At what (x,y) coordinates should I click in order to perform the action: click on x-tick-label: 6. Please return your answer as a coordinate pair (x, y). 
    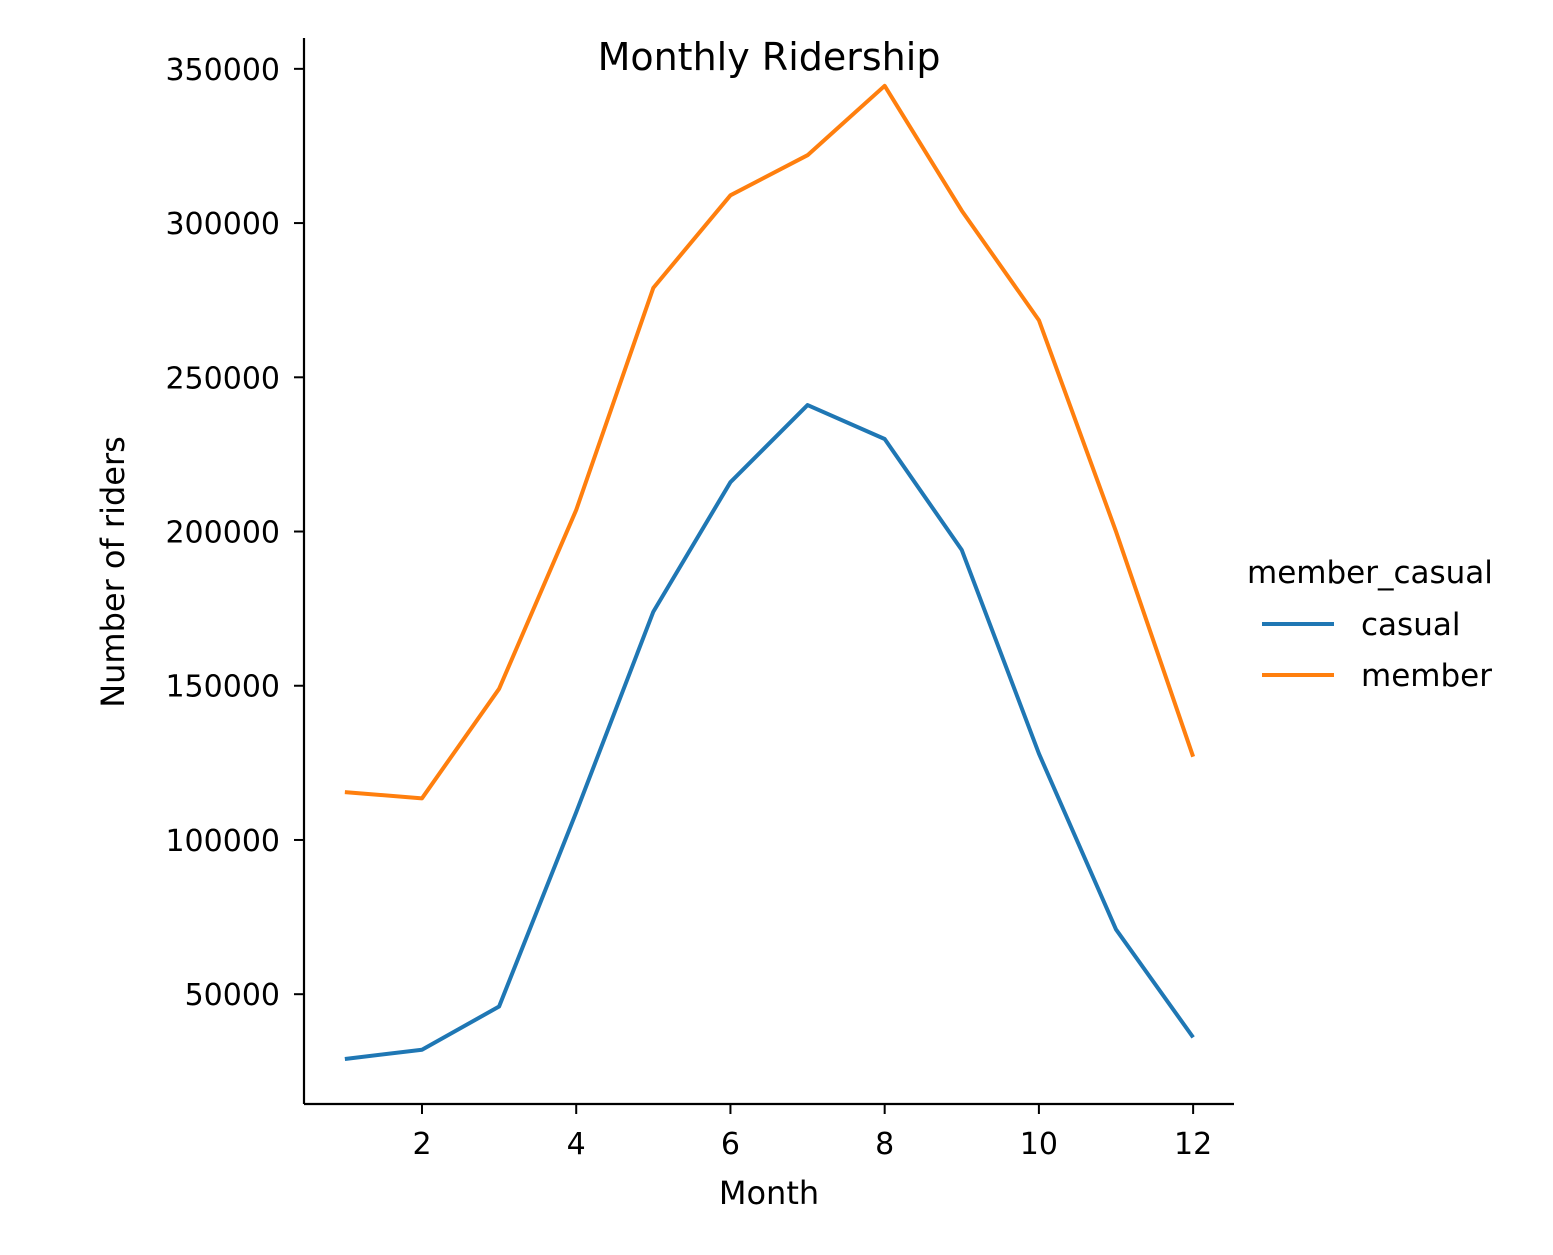
    Looking at the image, I should click on (730, 1144).